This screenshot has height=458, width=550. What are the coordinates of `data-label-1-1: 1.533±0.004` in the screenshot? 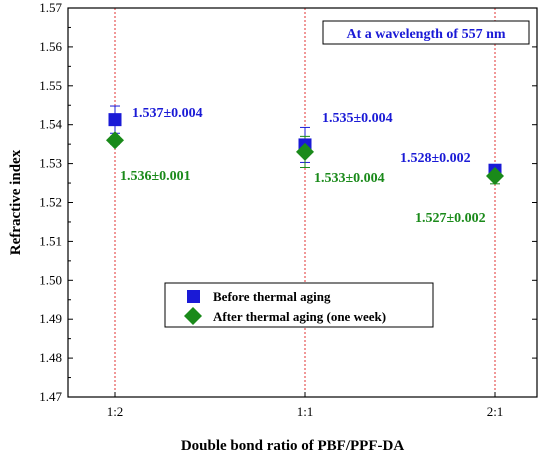 It's located at (349, 178).